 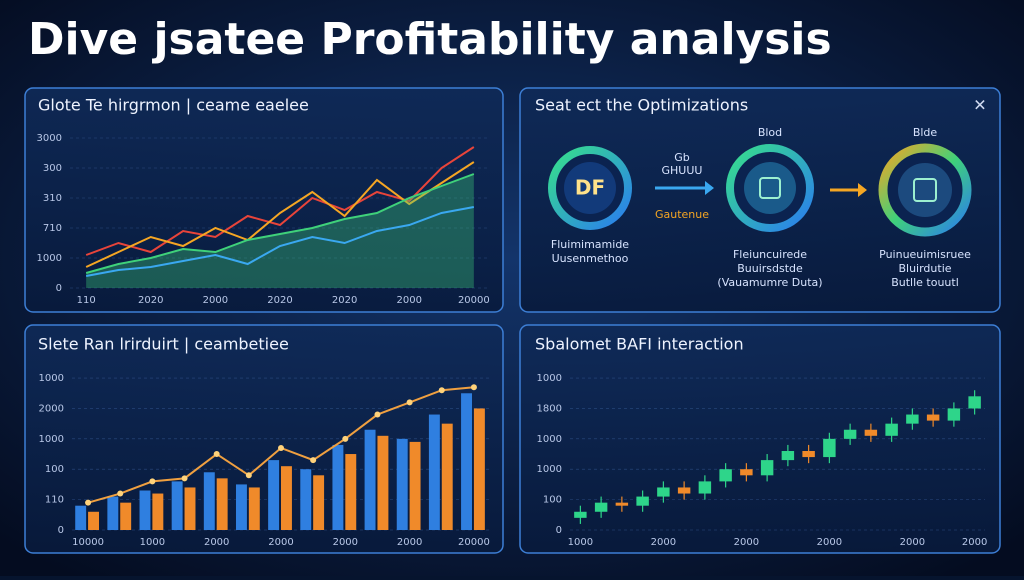 I want to click on node-label: DF, so click(x=590, y=188).